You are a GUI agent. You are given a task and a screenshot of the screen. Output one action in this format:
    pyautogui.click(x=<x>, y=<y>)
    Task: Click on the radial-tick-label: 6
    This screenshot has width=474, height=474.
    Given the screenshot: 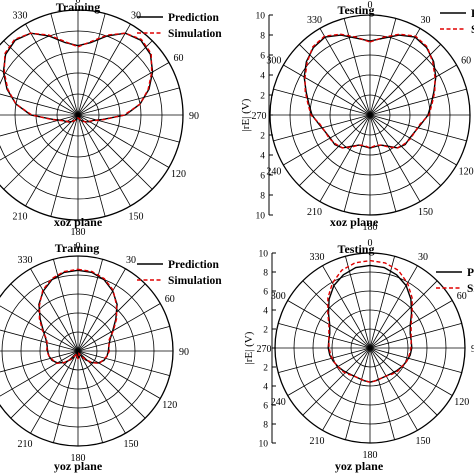 What is the action you would take?
    pyautogui.click(x=262, y=57)
    